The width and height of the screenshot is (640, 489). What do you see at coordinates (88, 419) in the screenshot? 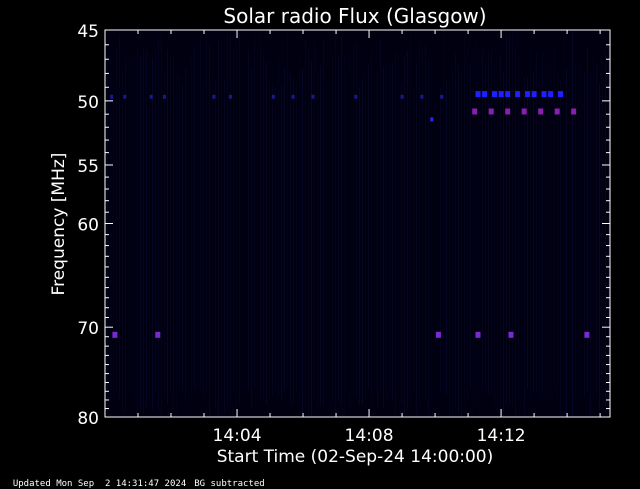
I see `y-tick-label: 80` at bounding box center [88, 419].